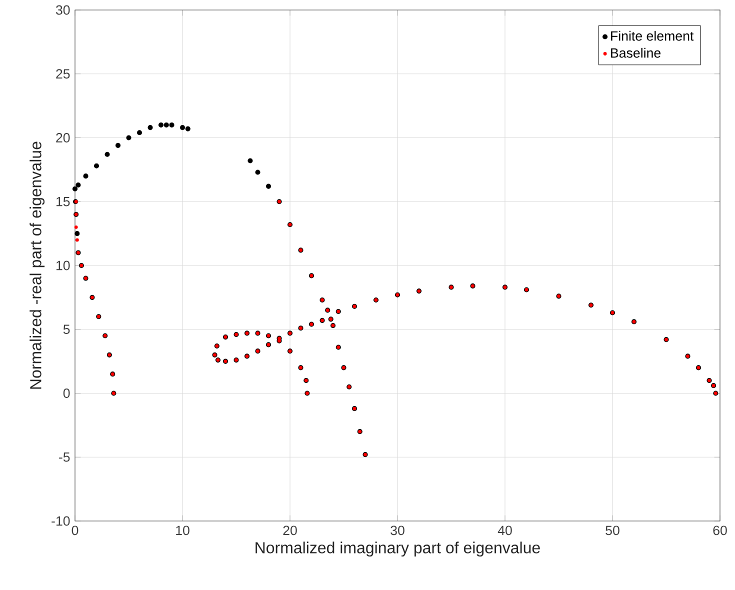 Image resolution: width=735 pixels, height=590 pixels. What do you see at coordinates (397, 531) in the screenshot?
I see `x-tick-label: 30` at bounding box center [397, 531].